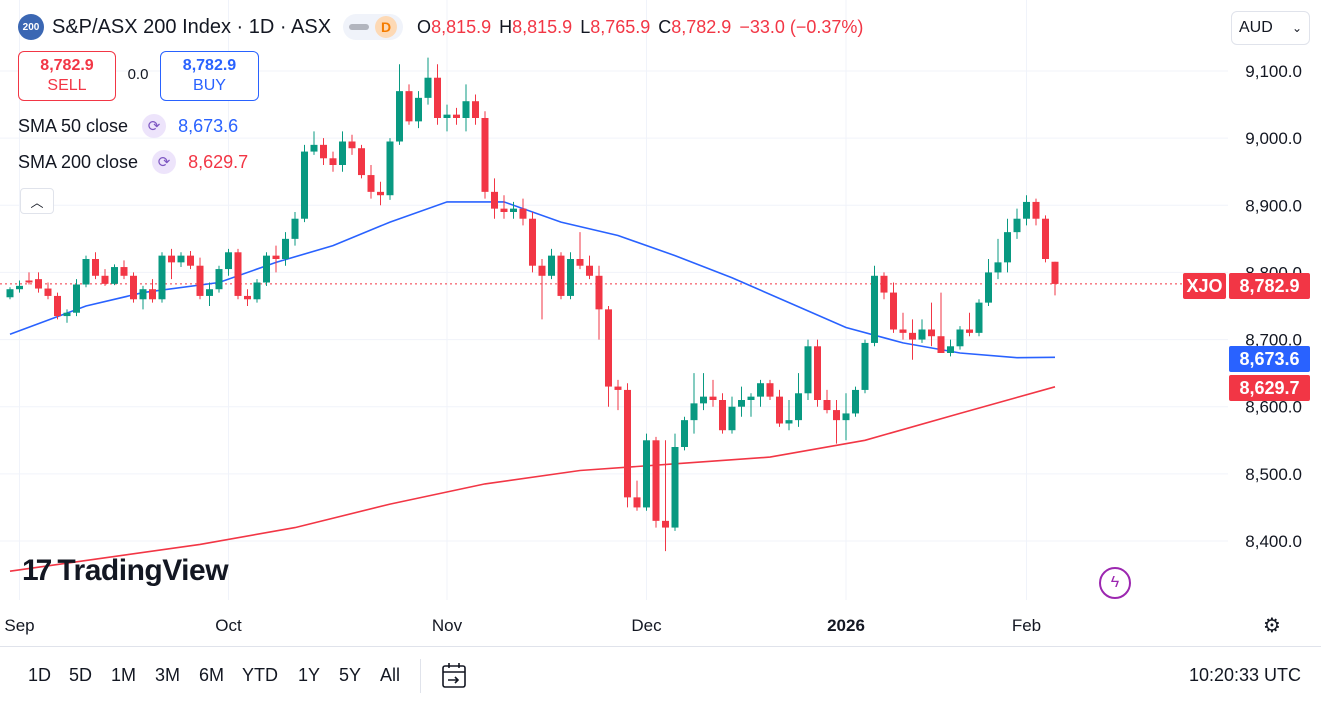  Describe the element at coordinates (168, 675) in the screenshot. I see `range-button-3m: 3M` at that location.